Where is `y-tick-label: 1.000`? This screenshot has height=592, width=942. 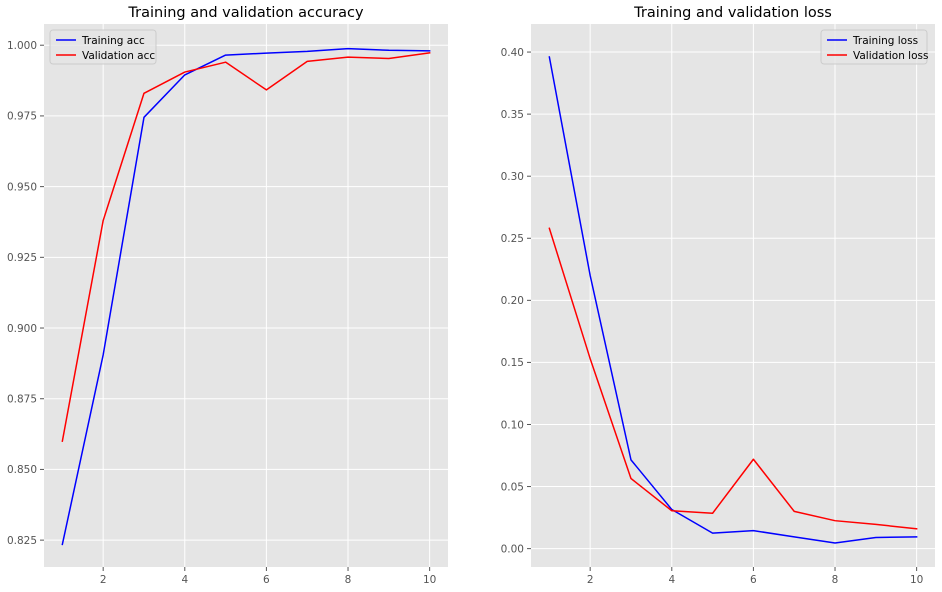
y-tick-label: 1.000 is located at coordinates (22, 46).